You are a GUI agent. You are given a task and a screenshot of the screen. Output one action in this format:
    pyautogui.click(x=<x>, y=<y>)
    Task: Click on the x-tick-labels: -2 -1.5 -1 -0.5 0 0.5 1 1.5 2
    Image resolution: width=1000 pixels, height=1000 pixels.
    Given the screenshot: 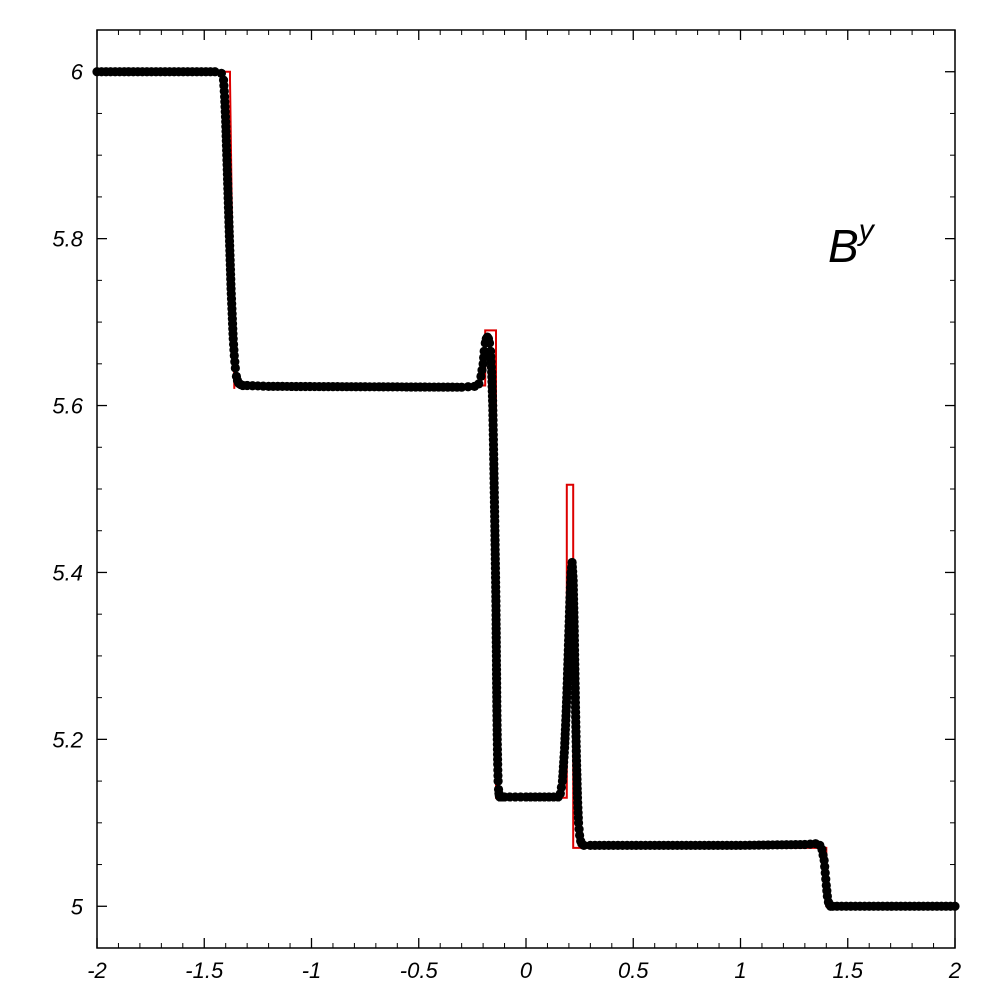 What is the action you would take?
    pyautogui.click(x=524, y=970)
    